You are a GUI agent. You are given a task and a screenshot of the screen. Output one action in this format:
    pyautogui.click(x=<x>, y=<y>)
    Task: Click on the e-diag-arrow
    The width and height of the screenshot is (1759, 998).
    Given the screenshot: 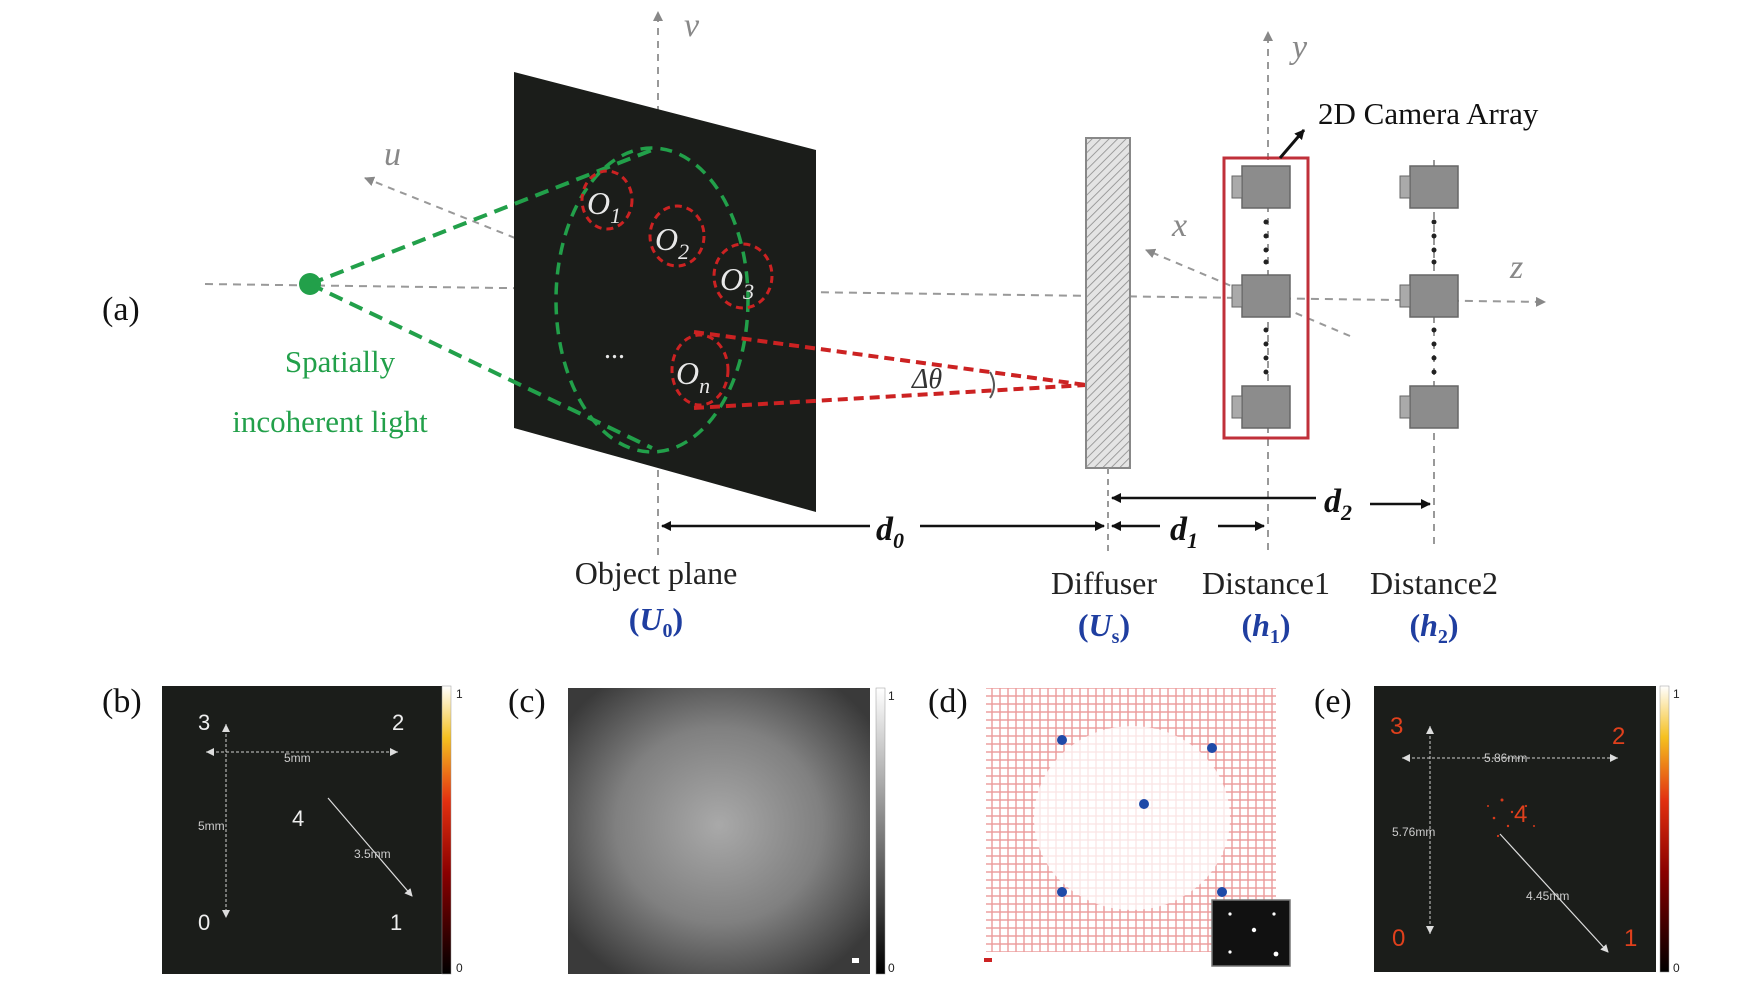 What is the action you would take?
    pyautogui.click(x=1554, y=893)
    